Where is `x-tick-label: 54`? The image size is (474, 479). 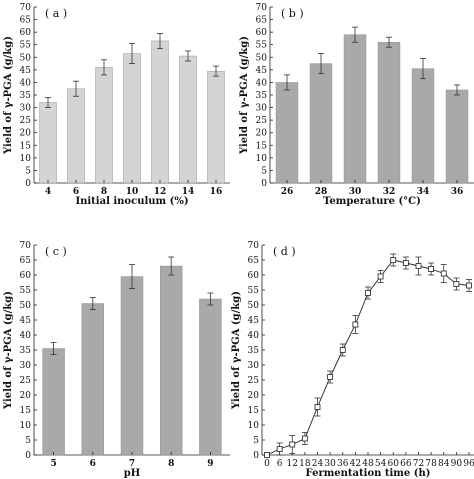 x-tick-label: 54 is located at coordinates (381, 464).